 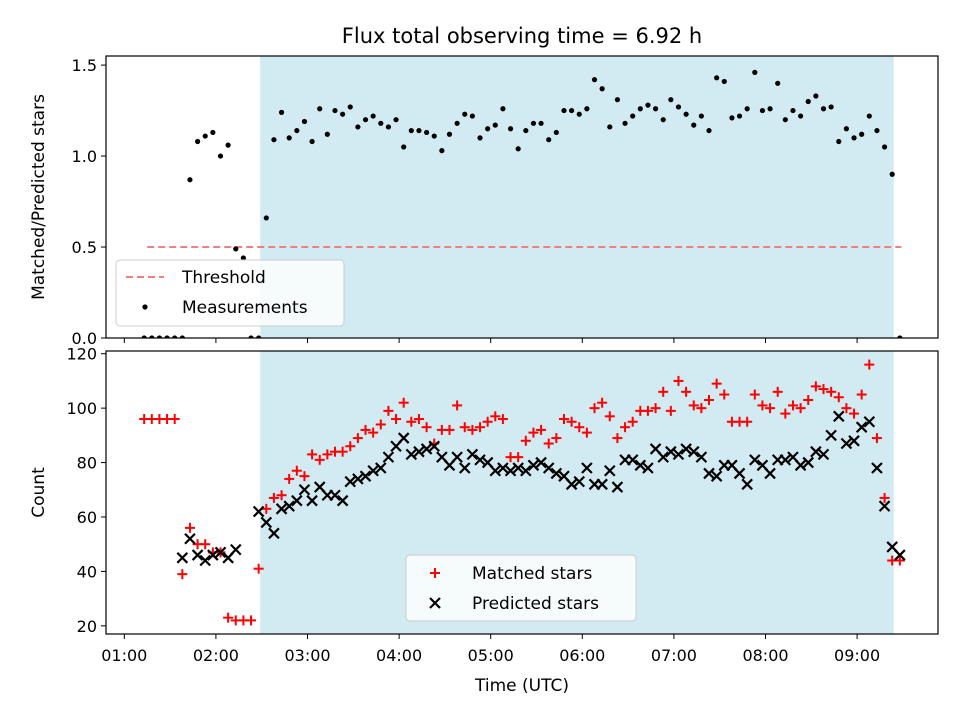 I want to click on count-y-tick-label: 80, so click(x=87, y=463).